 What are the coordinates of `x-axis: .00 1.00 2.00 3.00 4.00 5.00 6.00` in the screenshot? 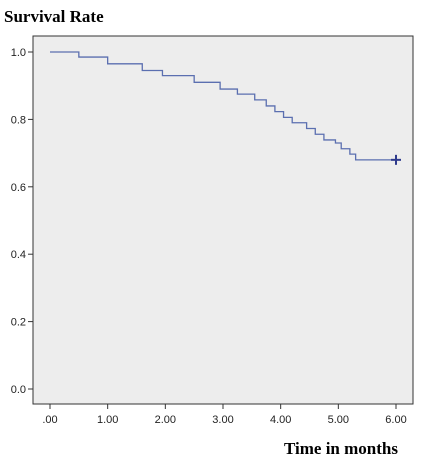 It's located at (224, 415).